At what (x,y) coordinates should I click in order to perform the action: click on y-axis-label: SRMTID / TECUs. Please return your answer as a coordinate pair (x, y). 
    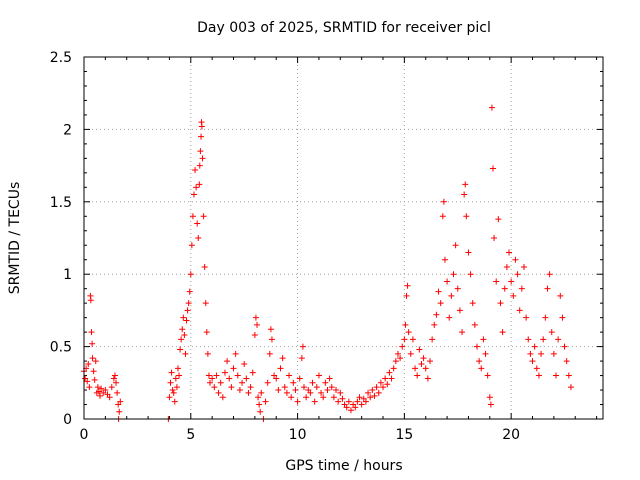
    Looking at the image, I should click on (15, 238).